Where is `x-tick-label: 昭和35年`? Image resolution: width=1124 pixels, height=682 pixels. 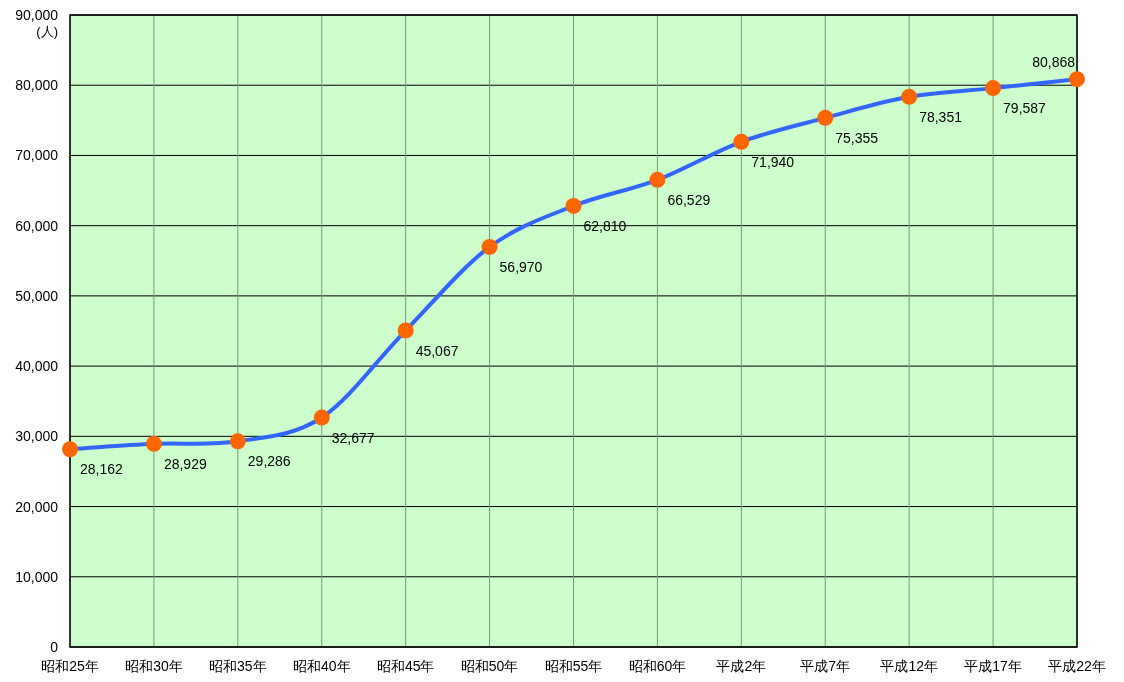
x-tick-label: 昭和35年 is located at coordinates (238, 666).